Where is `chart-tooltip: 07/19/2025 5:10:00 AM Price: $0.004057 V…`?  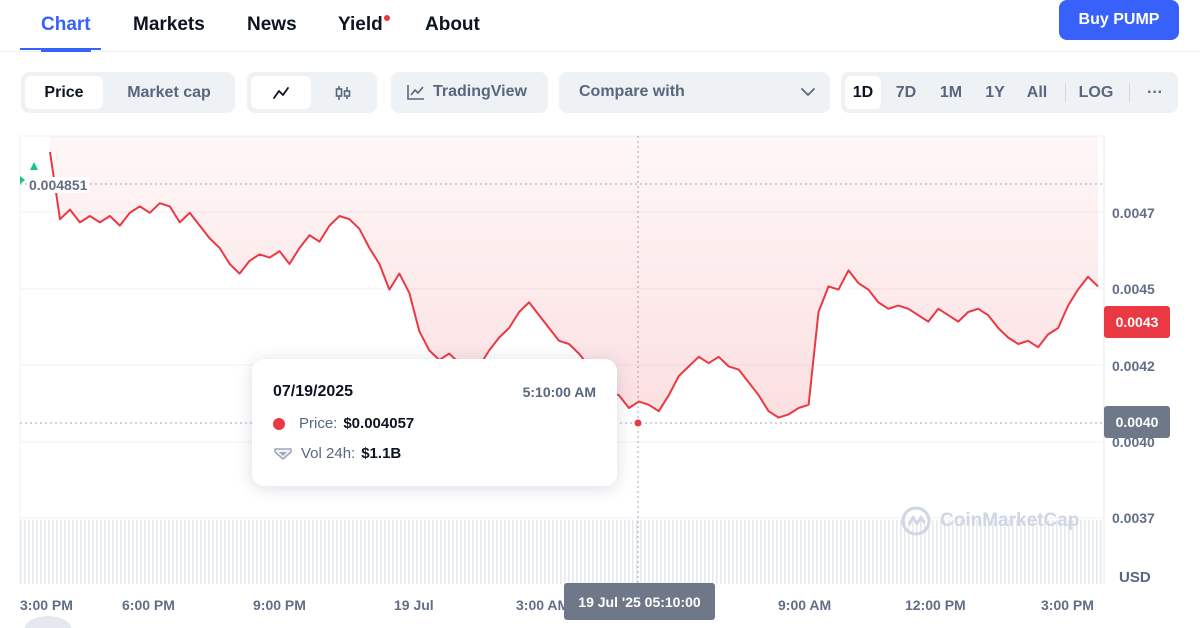 chart-tooltip: 07/19/2025 5:10:00 AM Price: $0.004057 V… is located at coordinates (434, 422).